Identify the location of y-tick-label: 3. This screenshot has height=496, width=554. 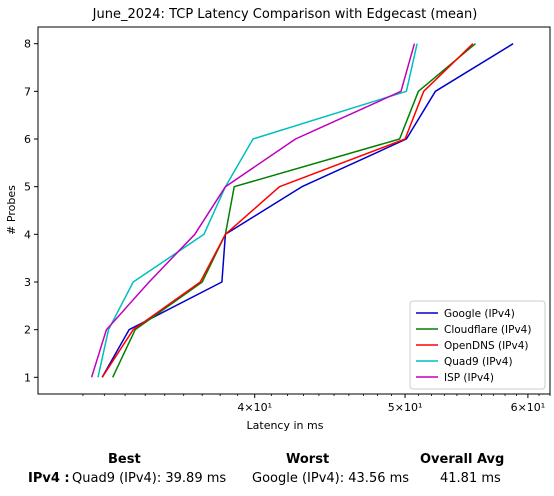
(27, 282).